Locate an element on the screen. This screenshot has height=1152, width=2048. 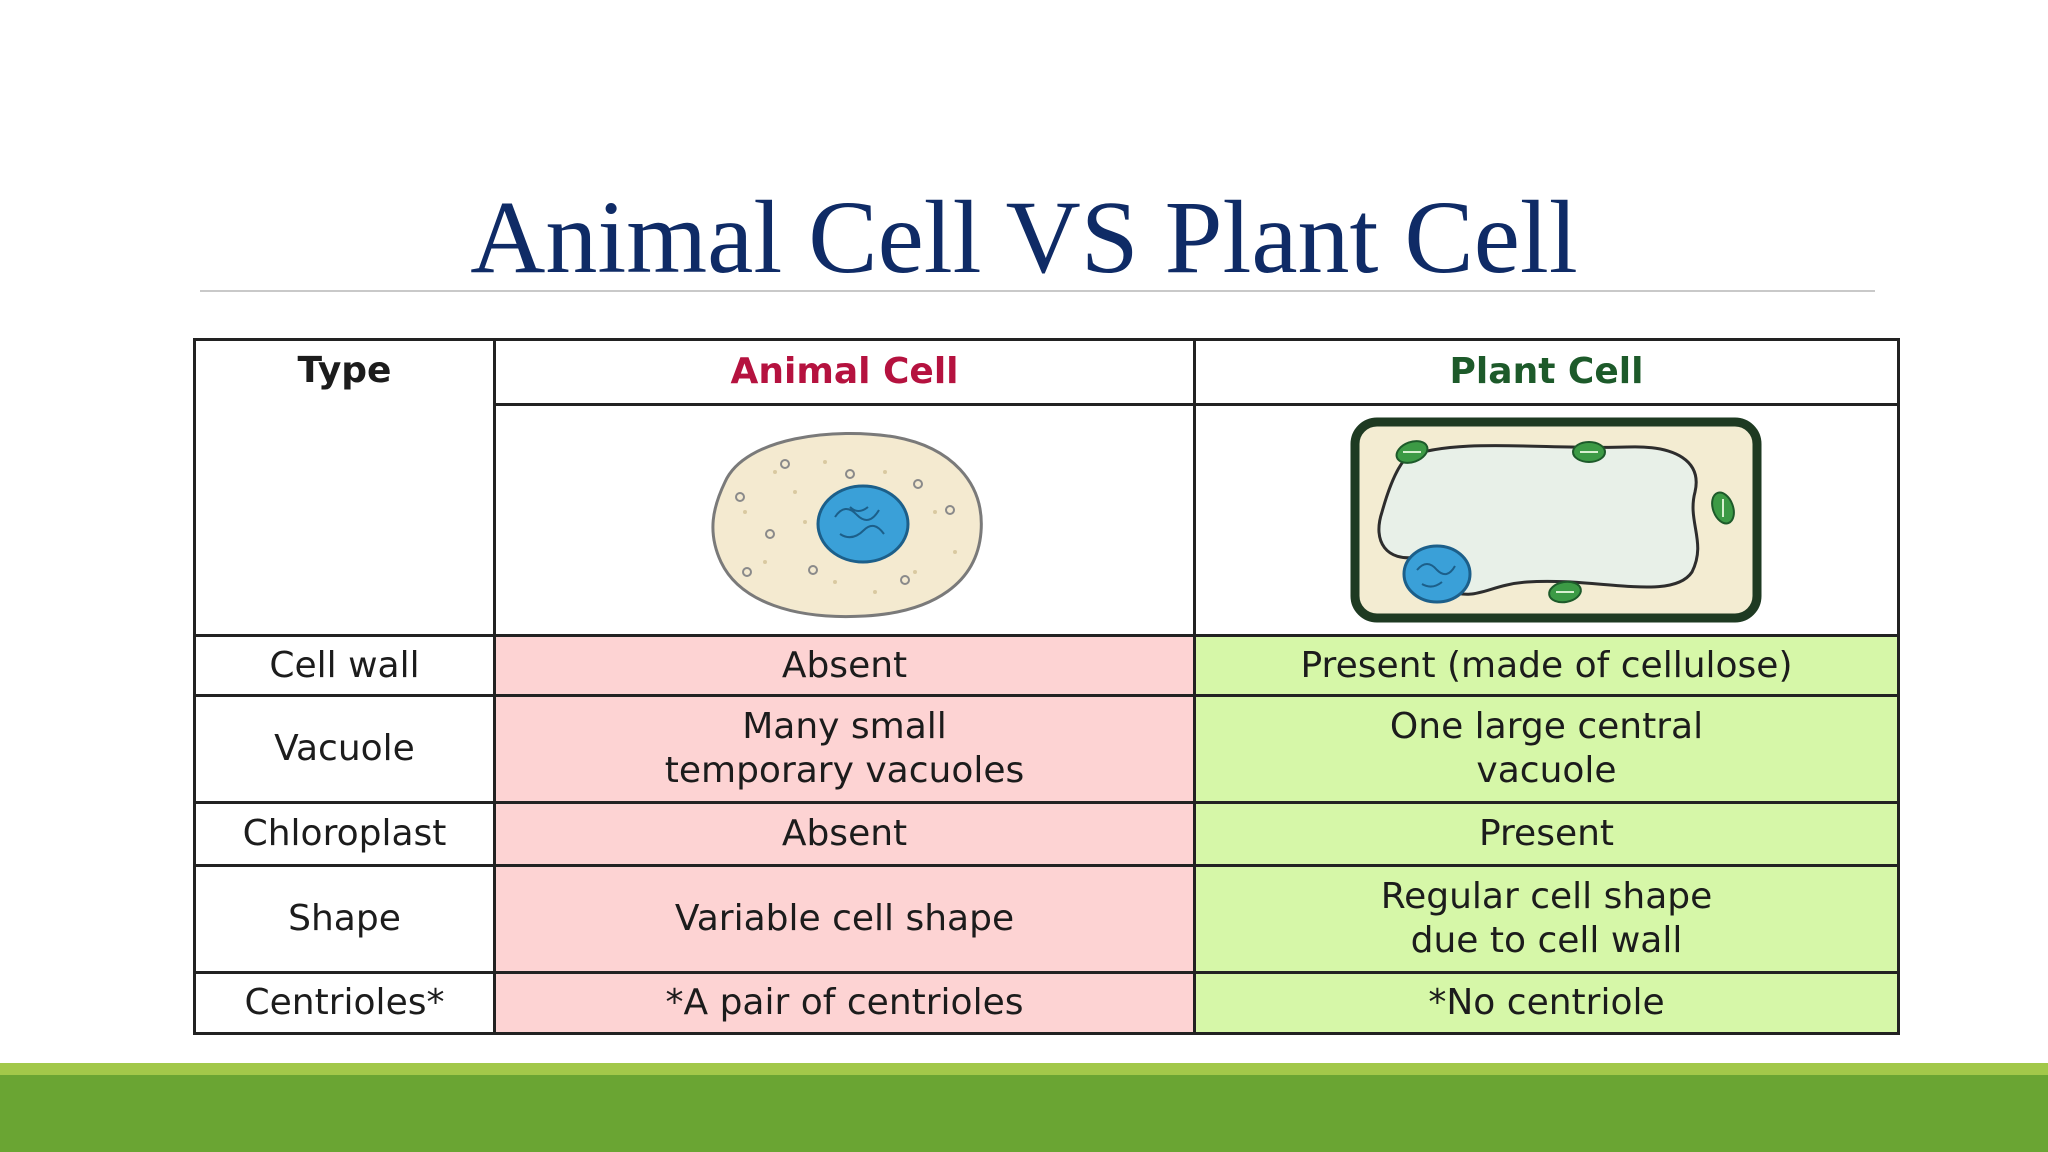
row-label: Centrioles* is located at coordinates (344, 1003).